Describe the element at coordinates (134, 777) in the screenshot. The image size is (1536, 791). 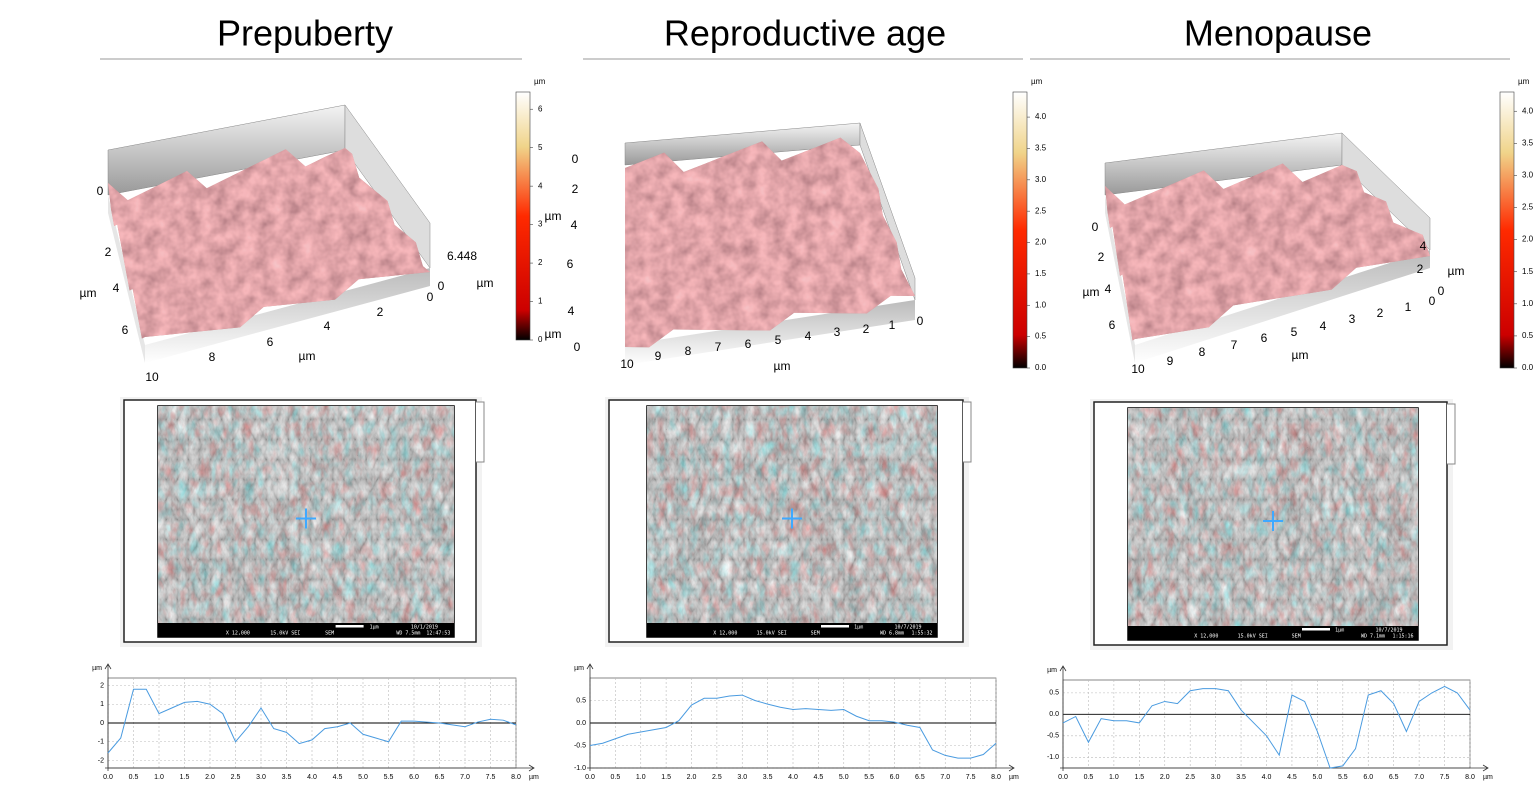
I see `x-tick-label: 0.5` at that location.